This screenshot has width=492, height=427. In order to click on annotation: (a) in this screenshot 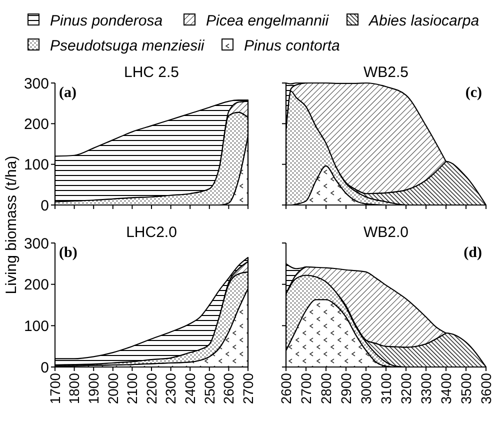, I will do `click(67, 93)`.